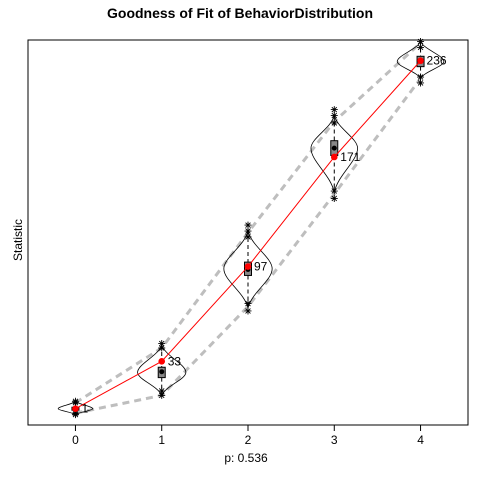 Image resolution: width=480 pixels, height=480 pixels. Describe the element at coordinates (261, 267) in the screenshot. I see `data-label-2: 97` at that location.